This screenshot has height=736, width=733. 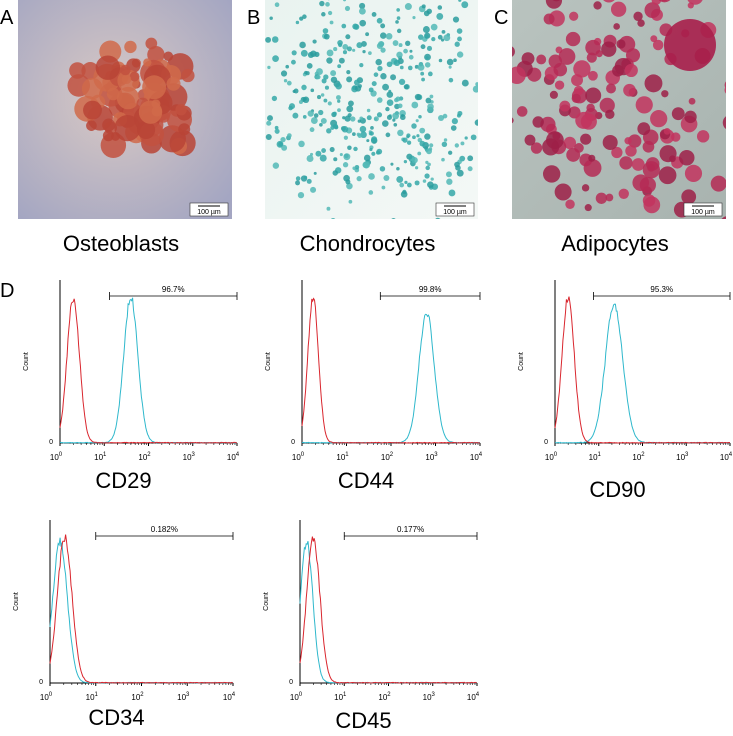 What do you see at coordinates (301, 695) in the screenshot?
I see `tick-exponent: 0` at bounding box center [301, 695].